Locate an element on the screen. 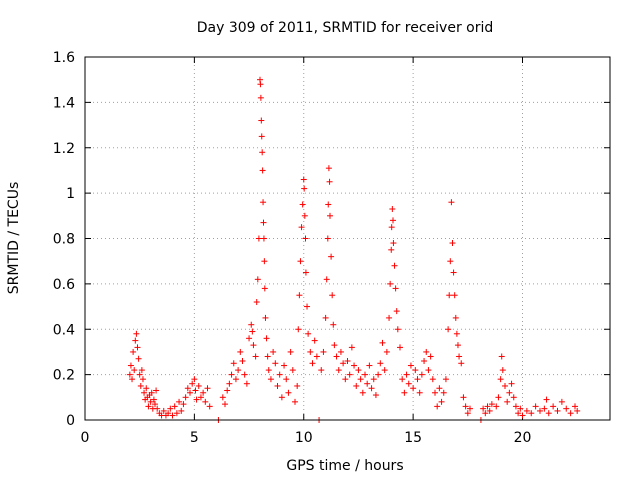 This screenshot has width=640, height=480. y-axis-label: SRMTID / TECUs is located at coordinates (14, 238).